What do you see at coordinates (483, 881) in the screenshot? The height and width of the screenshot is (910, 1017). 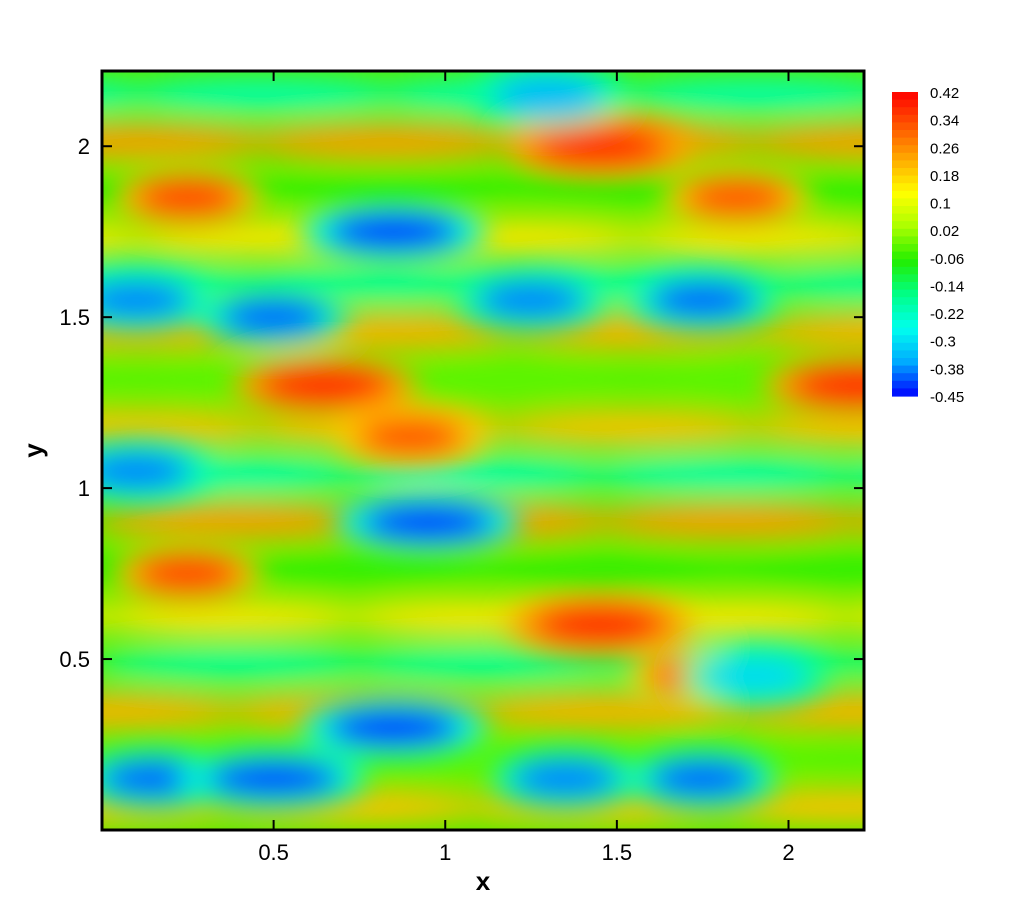 I see `x-axis-label: x` at bounding box center [483, 881].